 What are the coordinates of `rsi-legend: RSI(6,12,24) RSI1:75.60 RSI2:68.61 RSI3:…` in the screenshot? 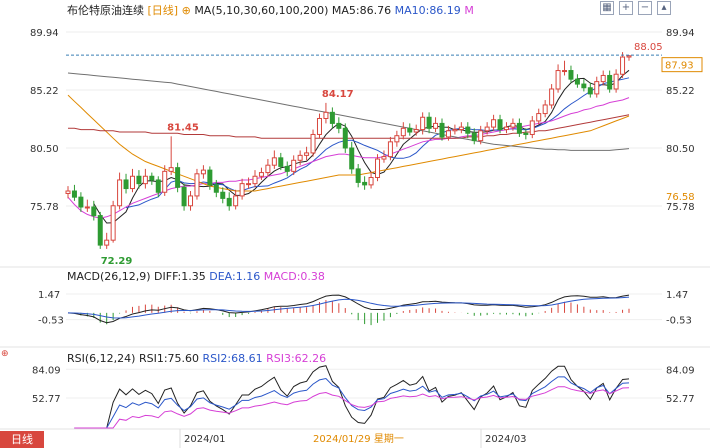 It's located at (196, 358).